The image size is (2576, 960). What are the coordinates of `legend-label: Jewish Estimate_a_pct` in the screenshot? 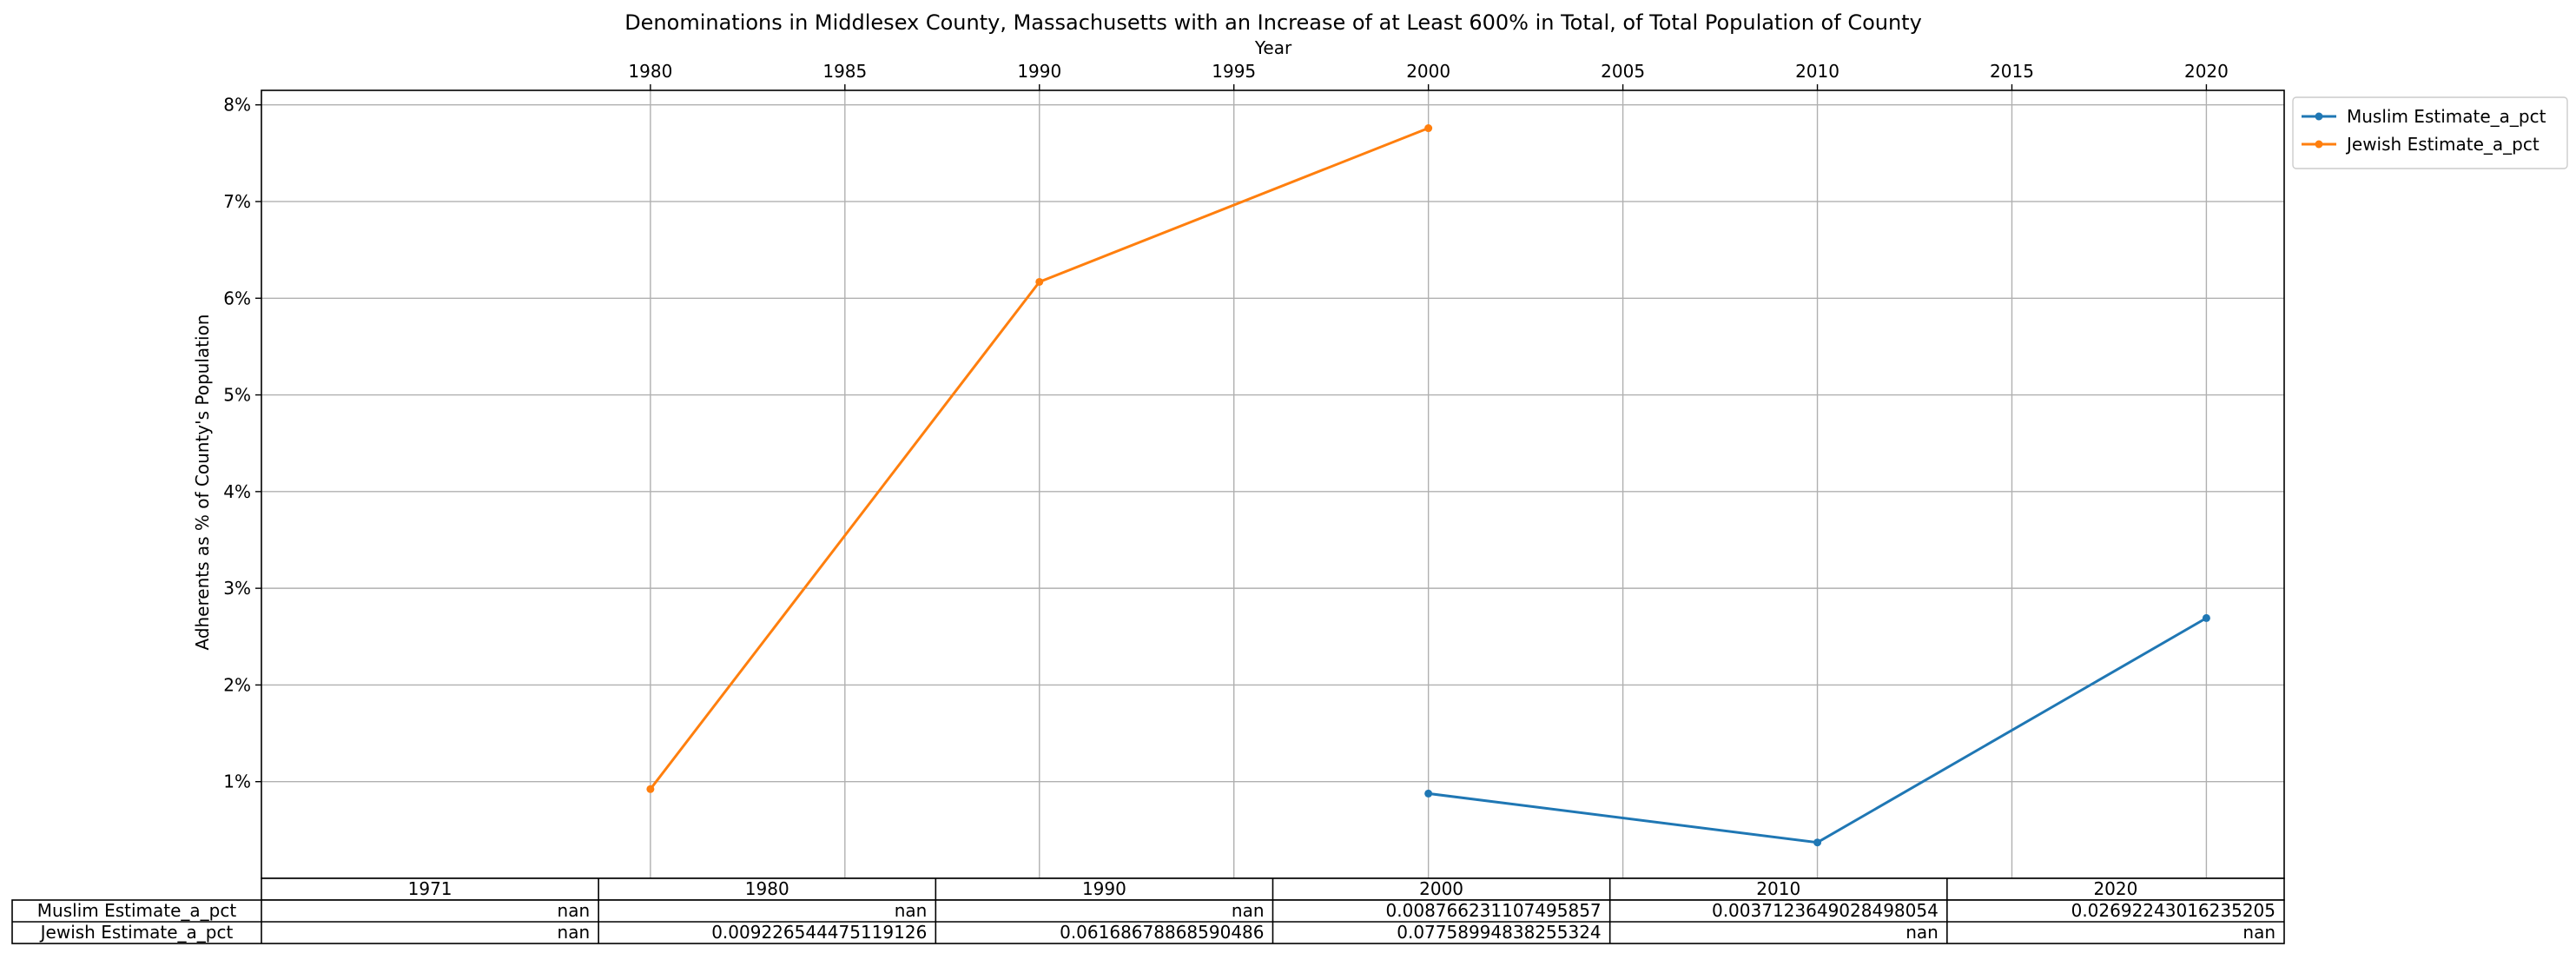 It's located at (2442, 144).